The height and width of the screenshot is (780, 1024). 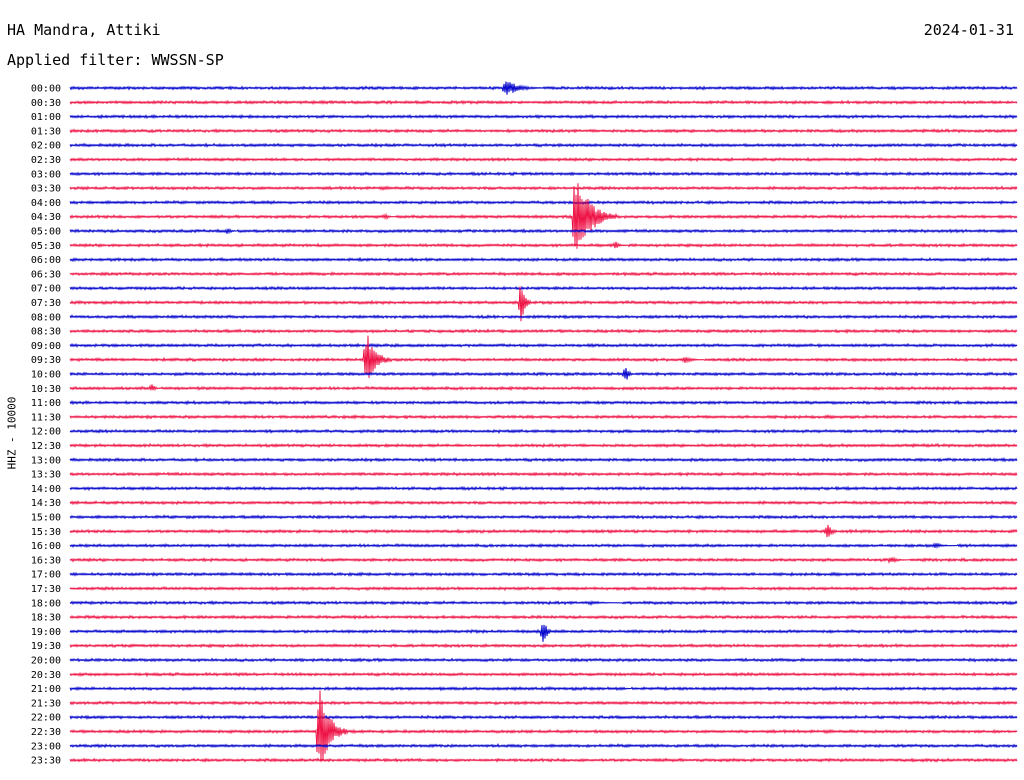 I want to click on plot-date: 2024-01-31, so click(x=968, y=30).